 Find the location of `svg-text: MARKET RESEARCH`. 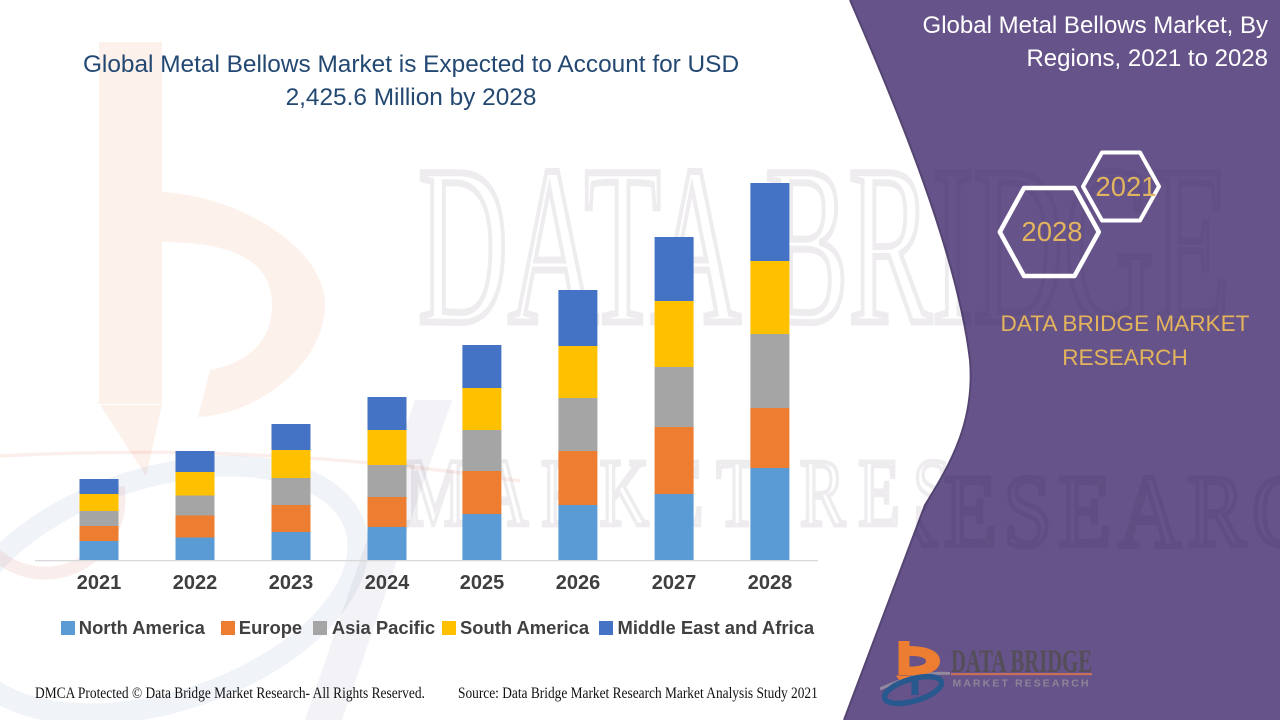

svg-text: MARKET RESEARCH is located at coordinates (1022, 684).